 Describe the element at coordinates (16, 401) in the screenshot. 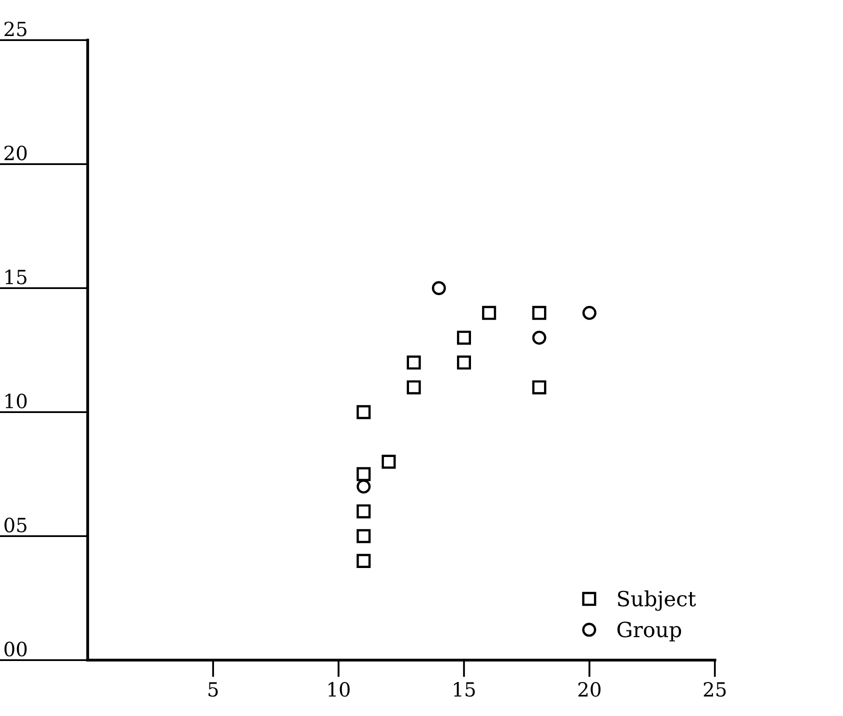

I see `y-tick-label: 10` at that location.